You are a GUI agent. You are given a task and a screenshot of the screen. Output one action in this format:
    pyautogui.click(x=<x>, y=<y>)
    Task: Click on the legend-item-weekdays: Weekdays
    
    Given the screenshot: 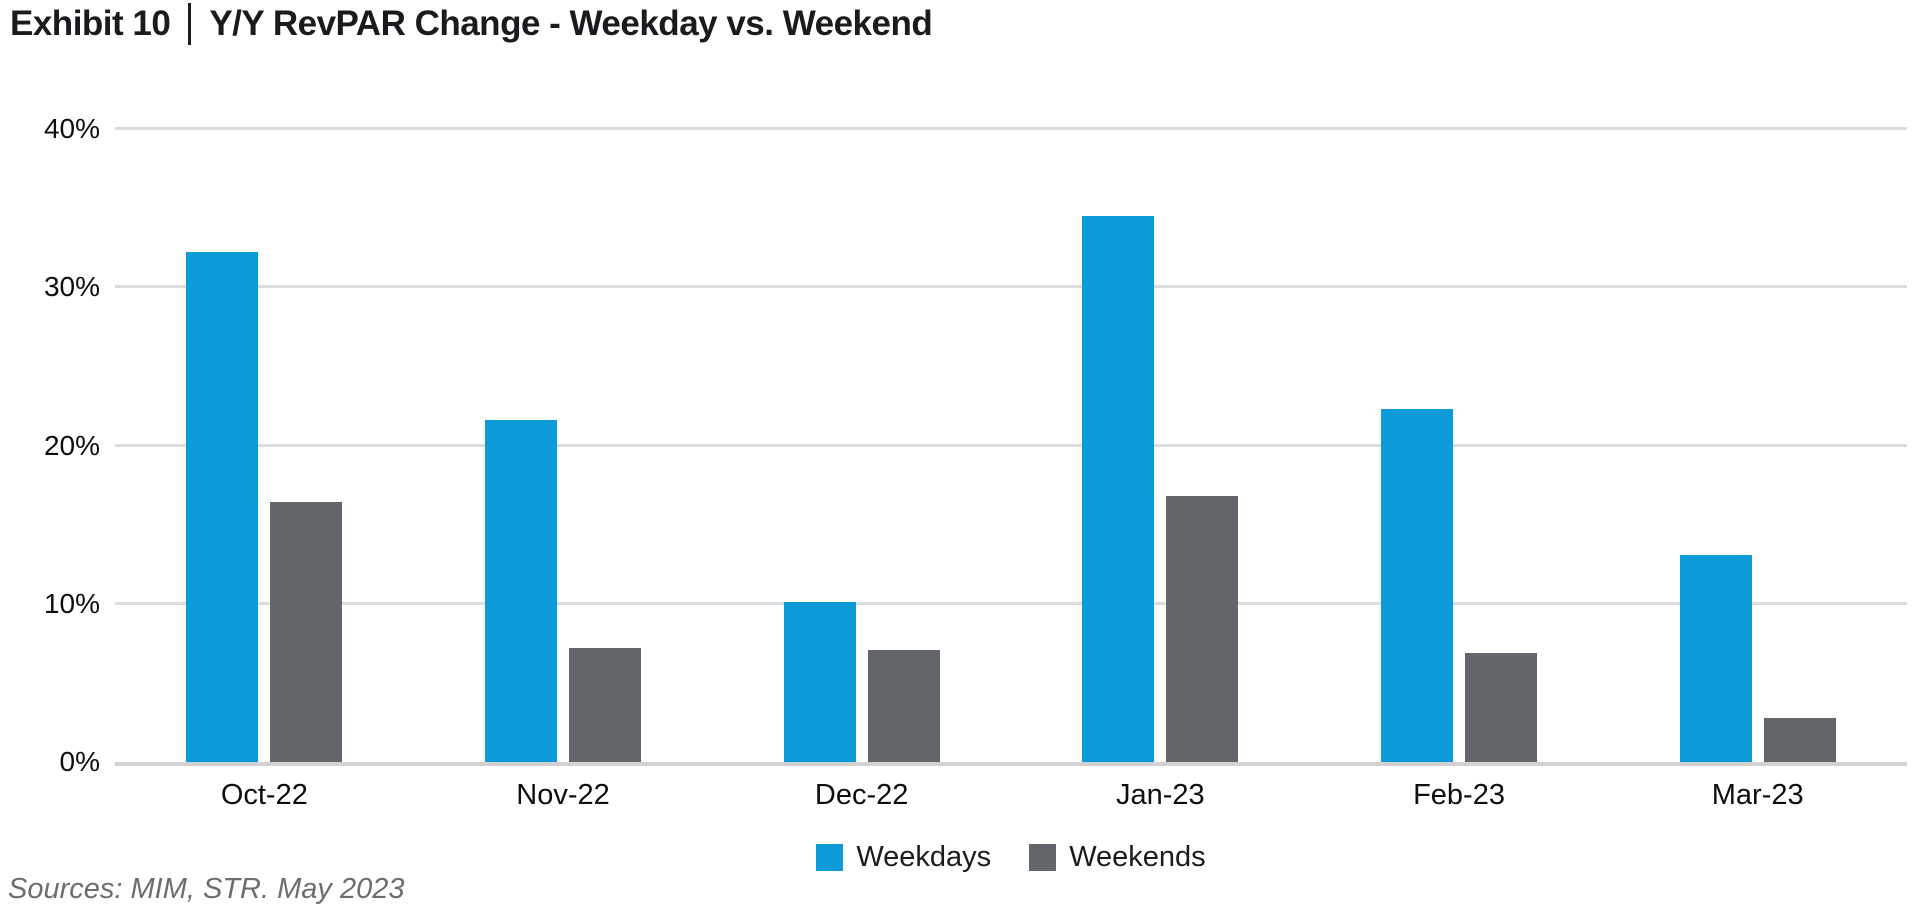 What is the action you would take?
    pyautogui.click(x=903, y=857)
    